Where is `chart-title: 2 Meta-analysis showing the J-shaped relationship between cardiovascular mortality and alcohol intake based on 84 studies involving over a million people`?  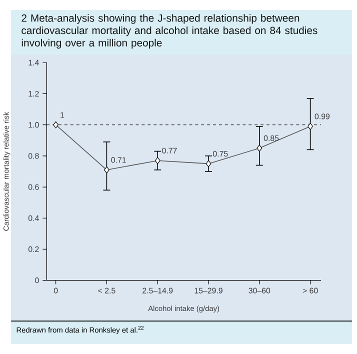
chart-title: 2 Meta-analysis showing the J-shaped relationship between cardiovascular mortality and alcohol intake based on 84 studies involving over a million people is located at coordinates (170, 31).